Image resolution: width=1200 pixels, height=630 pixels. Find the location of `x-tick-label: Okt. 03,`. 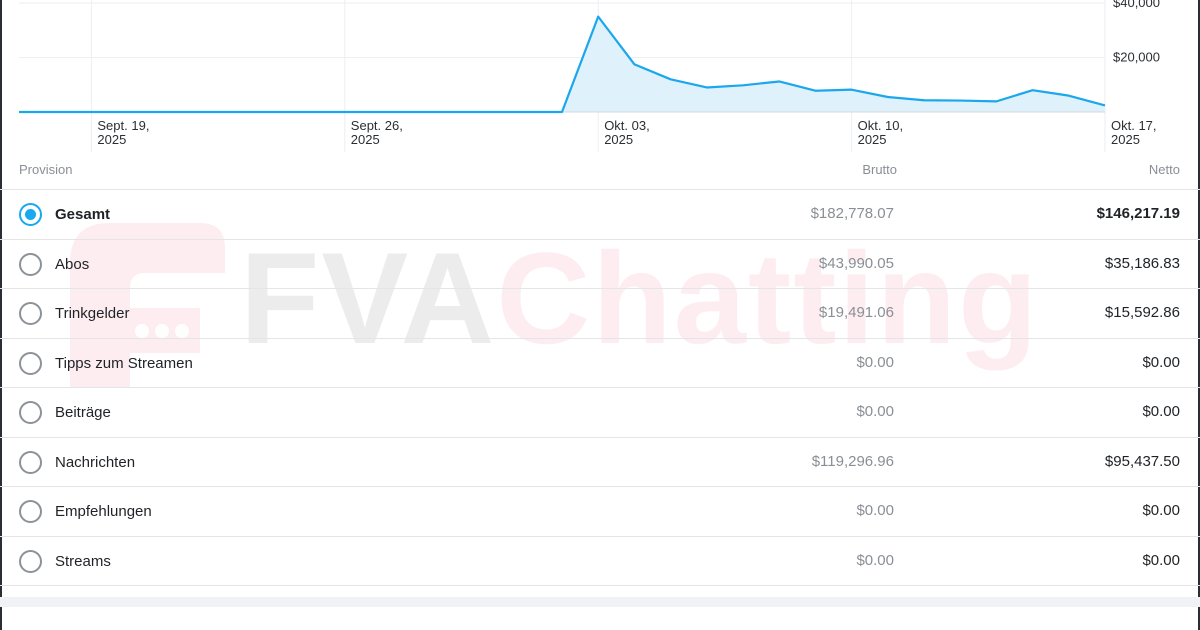

x-tick-label: Okt. 03, is located at coordinates (627, 125).